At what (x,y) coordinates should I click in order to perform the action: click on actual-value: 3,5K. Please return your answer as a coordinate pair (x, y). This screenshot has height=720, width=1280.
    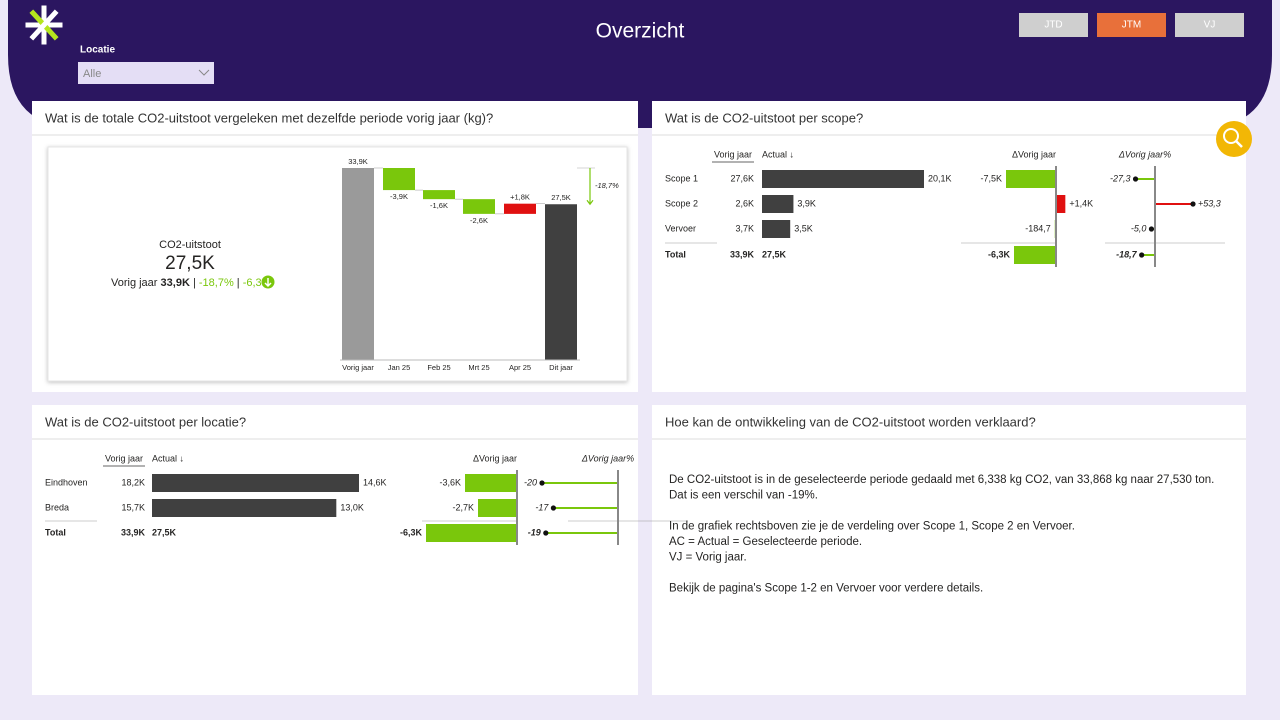
    Looking at the image, I should click on (803, 228).